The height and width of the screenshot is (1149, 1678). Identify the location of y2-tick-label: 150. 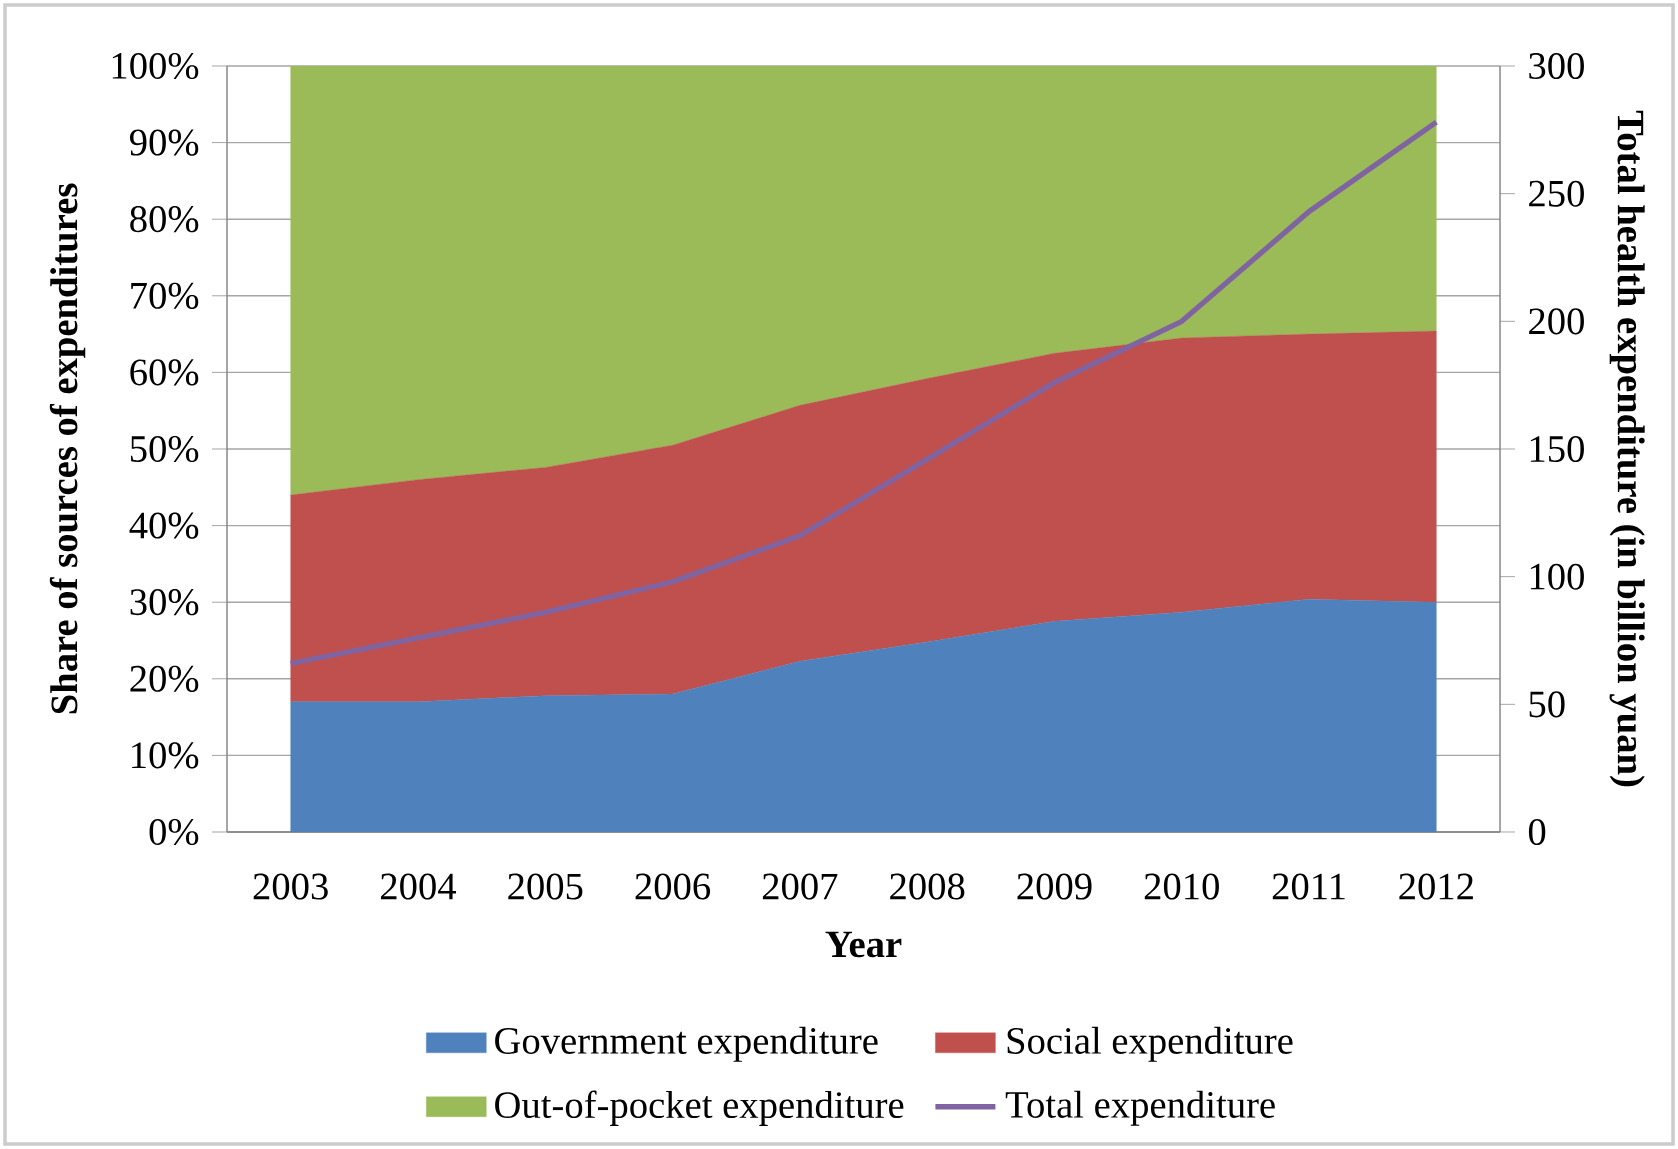
(1557, 449).